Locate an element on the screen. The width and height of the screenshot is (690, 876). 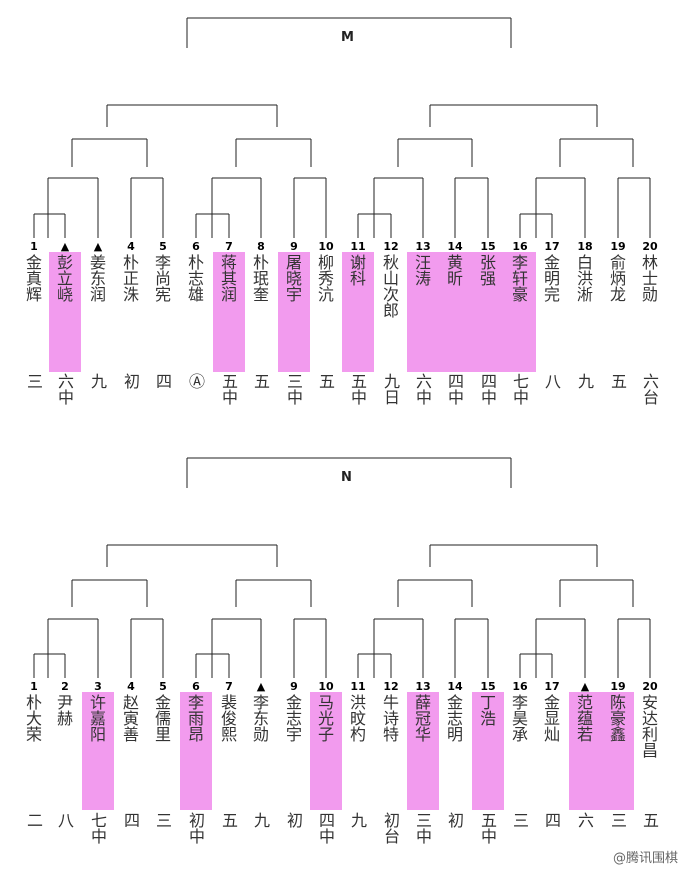
player-name: 朴正洙 is located at coordinates (129, 278).